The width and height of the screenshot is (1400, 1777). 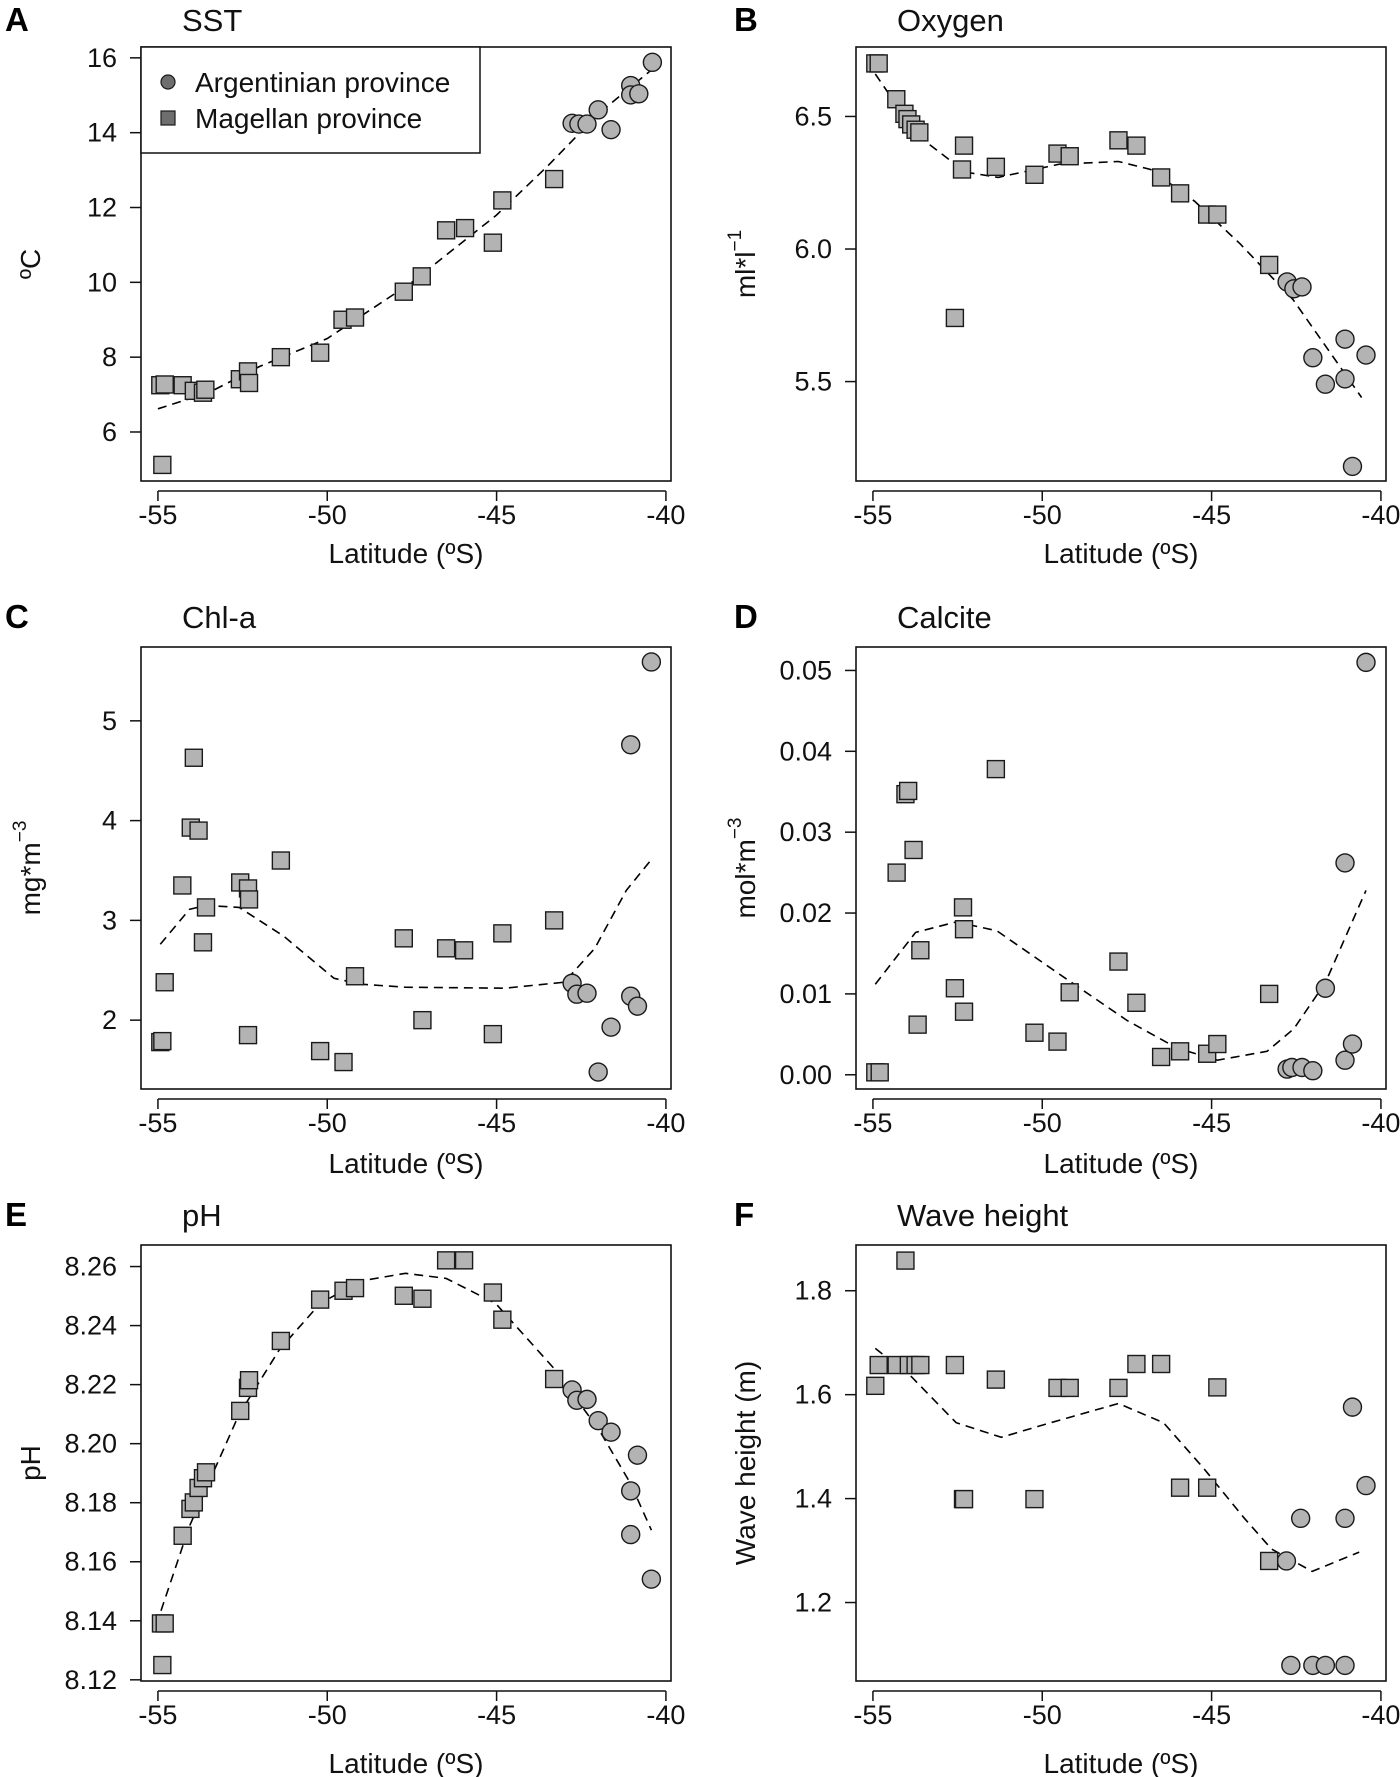 What do you see at coordinates (310, 100) in the screenshot?
I see `legend: Argentinian province Magellan province` at bounding box center [310, 100].